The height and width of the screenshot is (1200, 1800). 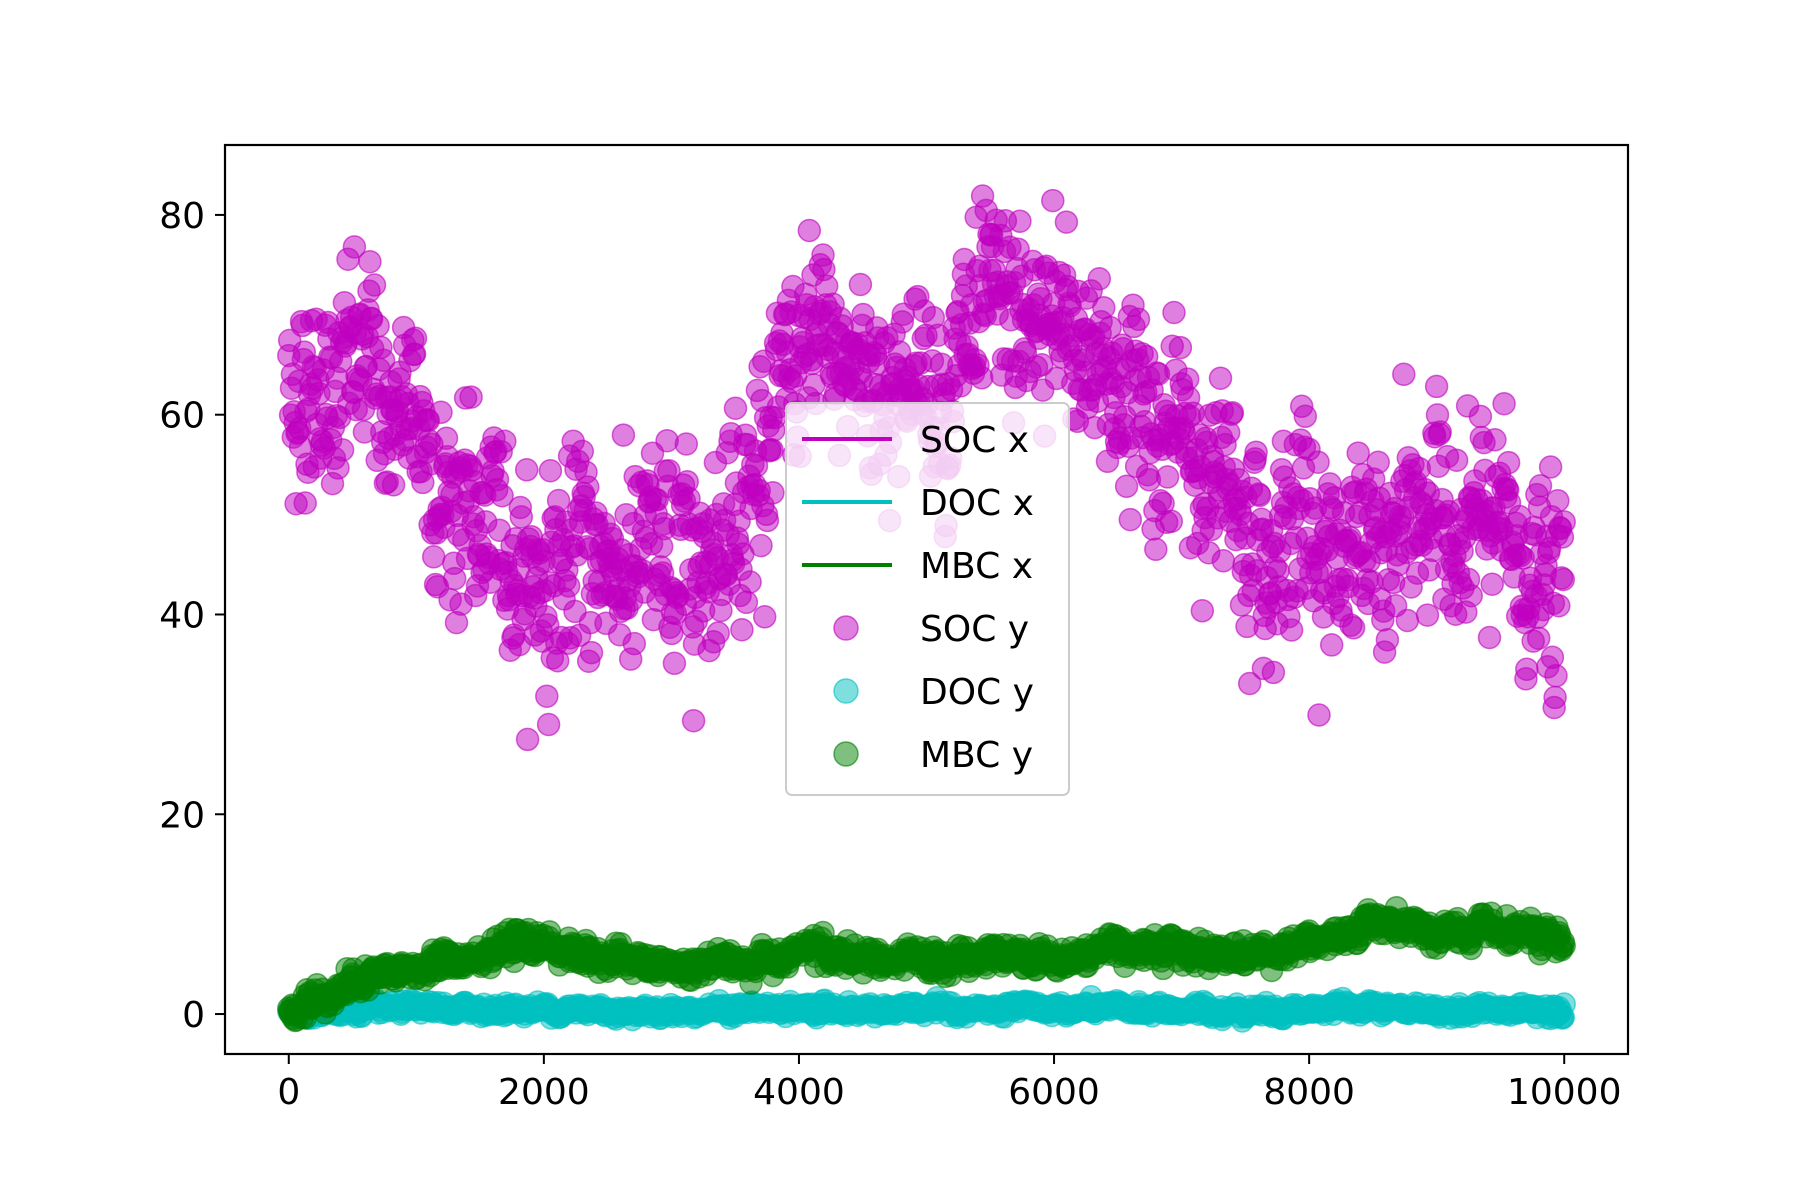 I want to click on y-tick-label: 20, so click(x=182, y=815).